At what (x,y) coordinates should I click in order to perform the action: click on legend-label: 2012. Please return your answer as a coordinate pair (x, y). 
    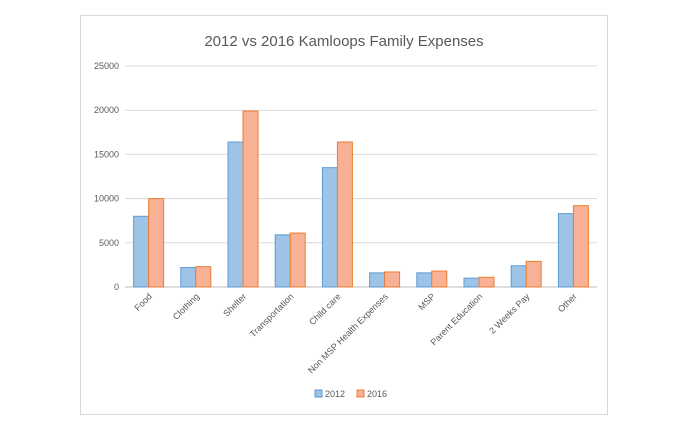
    Looking at the image, I should click on (335, 394).